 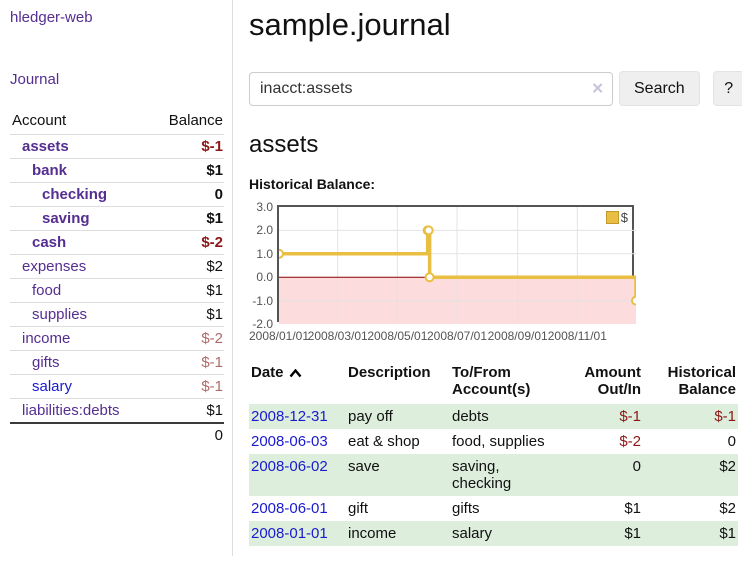 What do you see at coordinates (493, 416) in the screenshot?
I see `register-row: 2008-12-31 pay off debts $-1 $-1` at bounding box center [493, 416].